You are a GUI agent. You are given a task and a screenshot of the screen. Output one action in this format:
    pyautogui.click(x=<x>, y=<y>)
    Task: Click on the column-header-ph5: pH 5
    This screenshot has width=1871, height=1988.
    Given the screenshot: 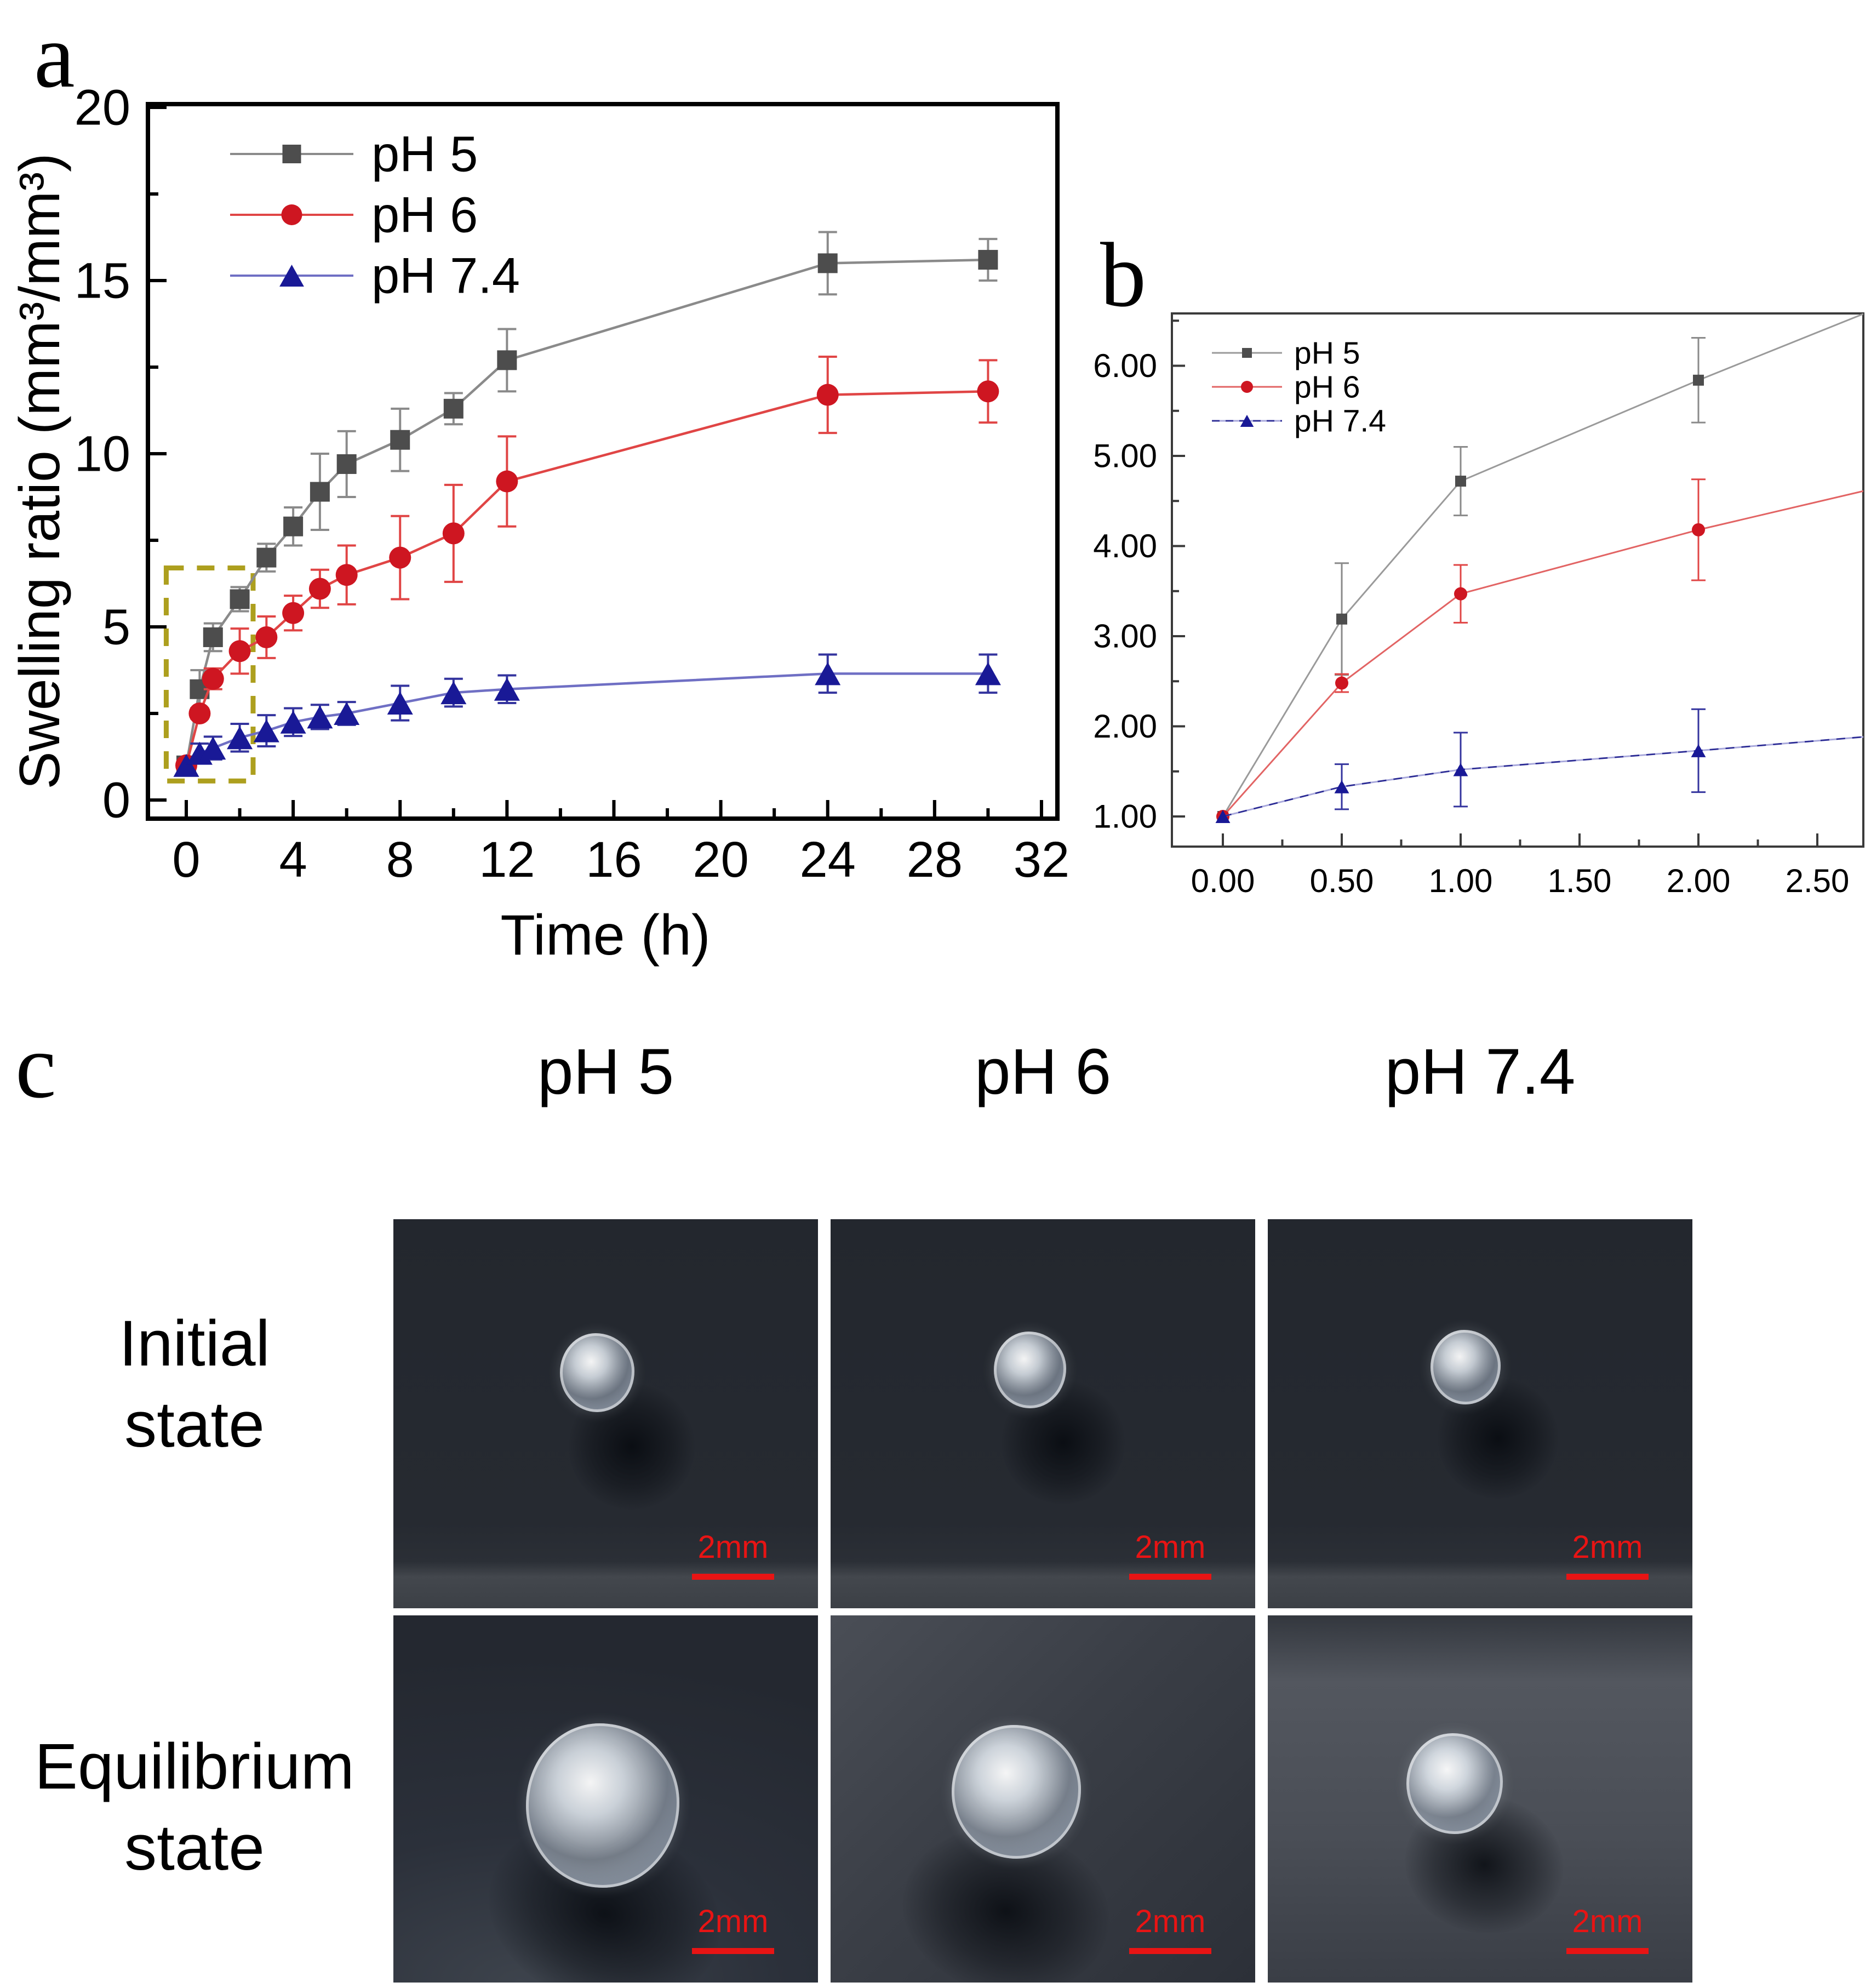 What is the action you would take?
    pyautogui.click(x=606, y=1072)
    